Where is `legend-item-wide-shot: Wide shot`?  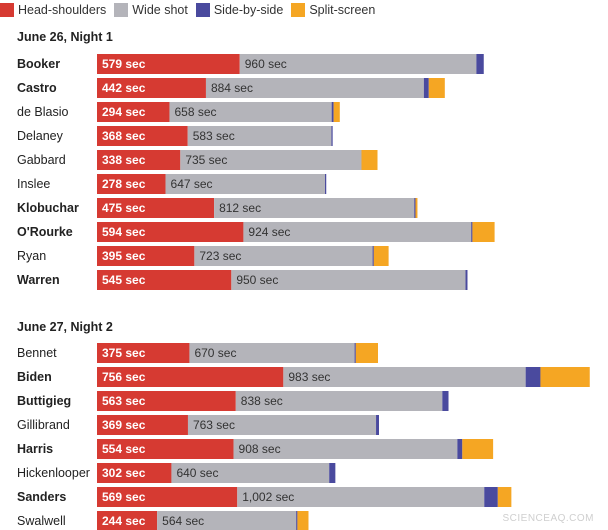
legend-item-wide-shot: Wide shot is located at coordinates (151, 10).